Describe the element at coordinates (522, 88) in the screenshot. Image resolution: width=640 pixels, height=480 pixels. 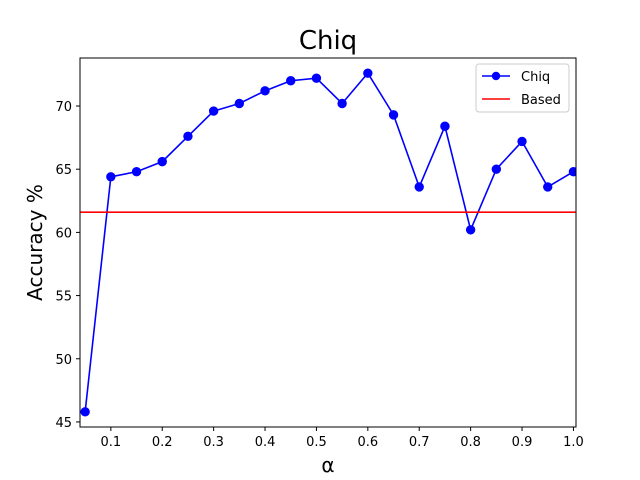
I see `legend: Chiq Based` at that location.